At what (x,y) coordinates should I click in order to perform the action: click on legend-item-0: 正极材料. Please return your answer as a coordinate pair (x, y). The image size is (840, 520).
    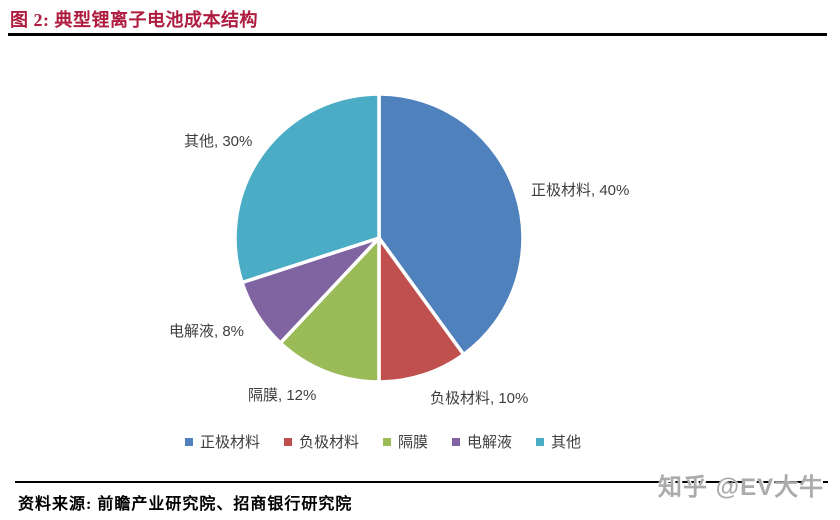
    Looking at the image, I should click on (222, 441).